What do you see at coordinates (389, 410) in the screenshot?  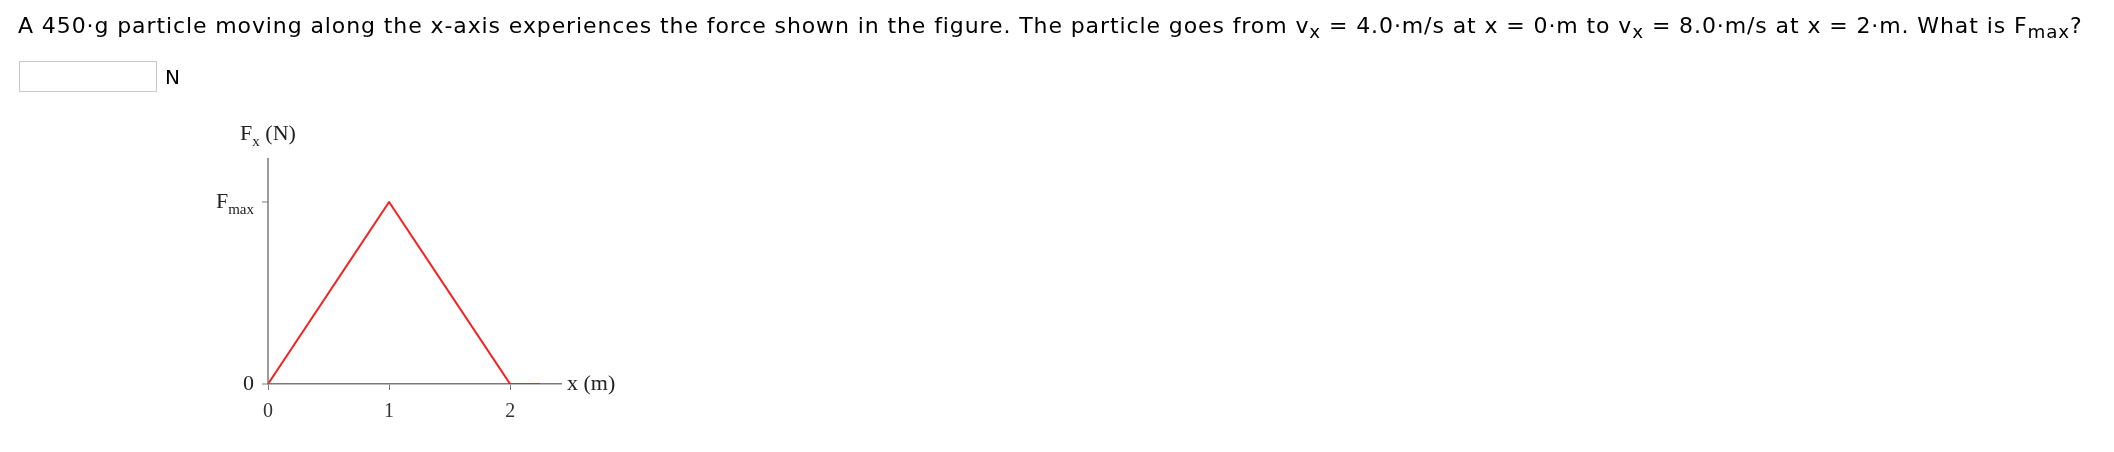 I see `x-tick-label: 1` at bounding box center [389, 410].